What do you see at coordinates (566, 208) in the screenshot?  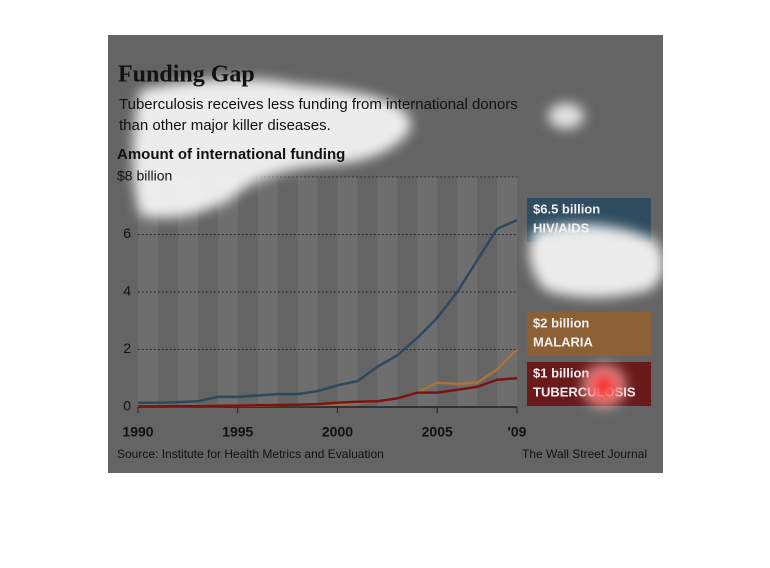 I see `end-label: $6.5 billion` at bounding box center [566, 208].